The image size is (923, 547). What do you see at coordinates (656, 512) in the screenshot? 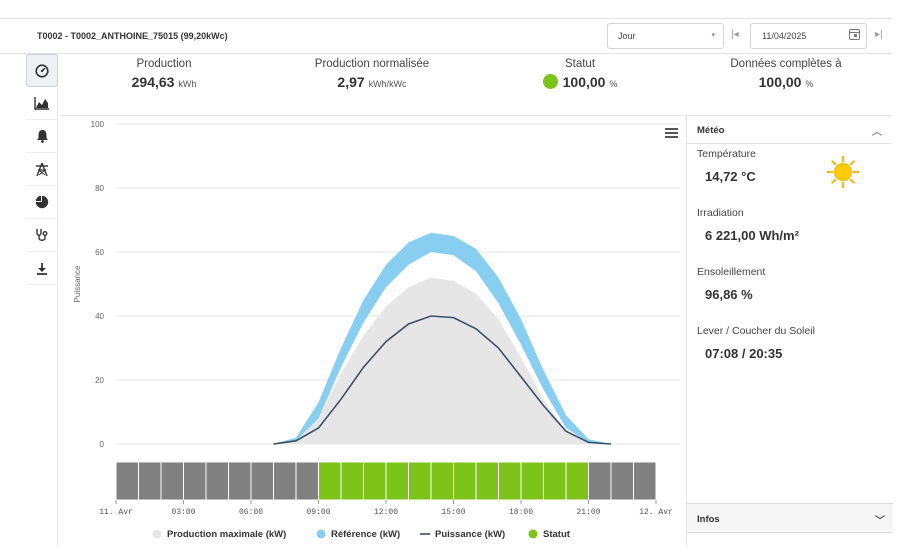
I see `x-tick-label: 12. Avr` at bounding box center [656, 512].